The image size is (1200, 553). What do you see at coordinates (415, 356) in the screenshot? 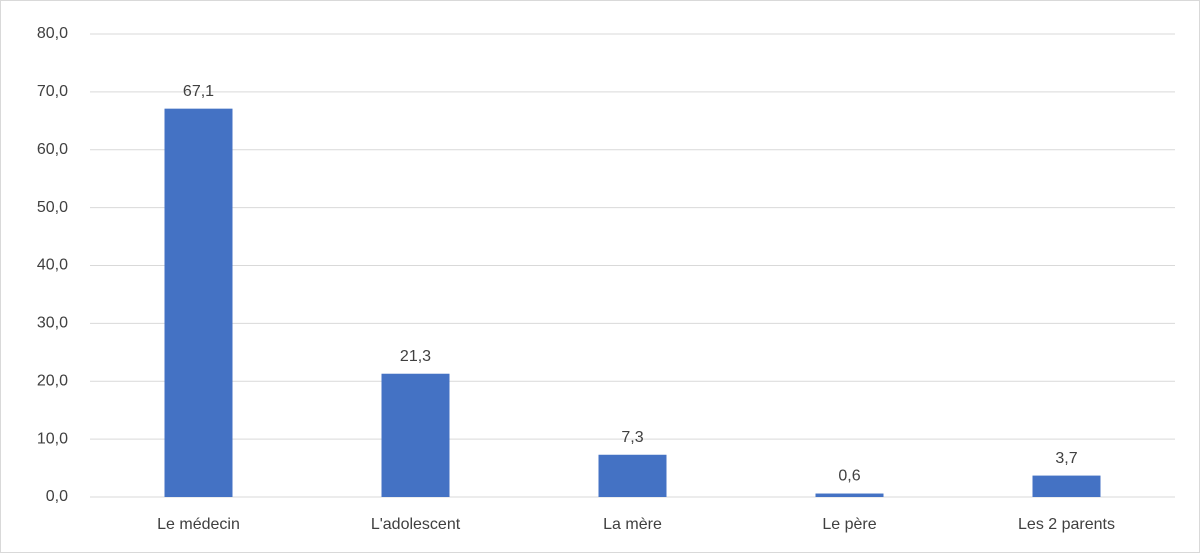
I see `data-label: 21,3` at bounding box center [415, 356].